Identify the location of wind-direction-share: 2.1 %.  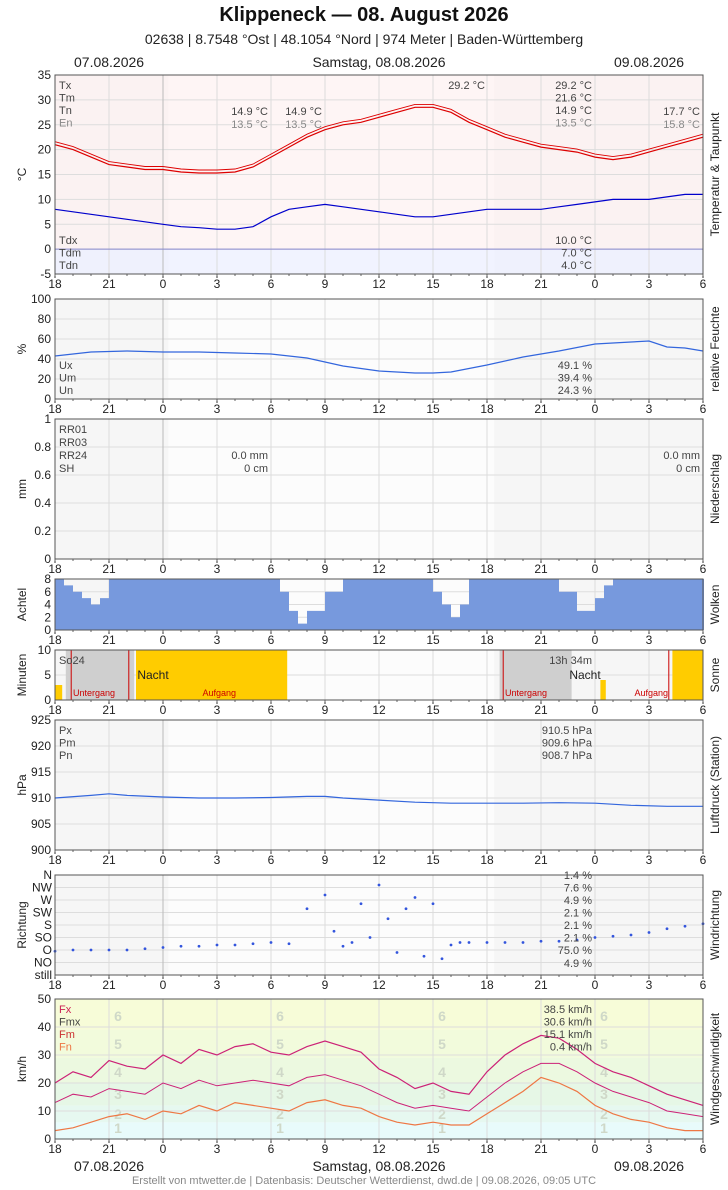
(578, 926).